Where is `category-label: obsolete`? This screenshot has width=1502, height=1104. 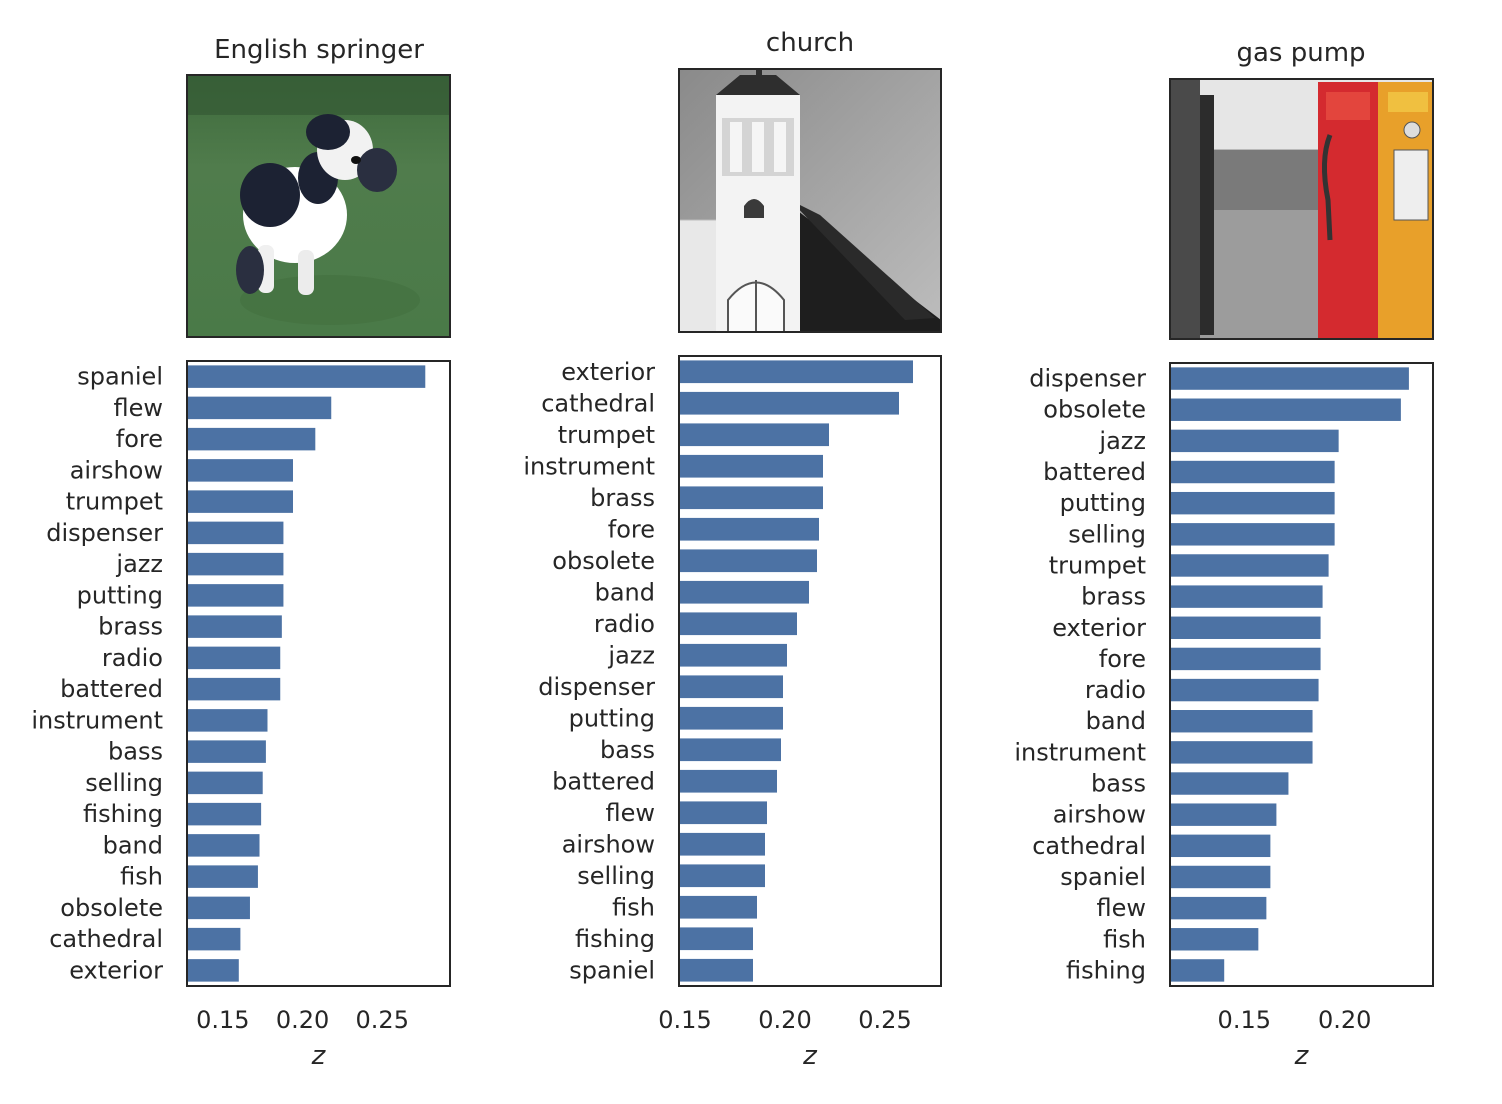
category-label: obsolete is located at coordinates (1094, 410).